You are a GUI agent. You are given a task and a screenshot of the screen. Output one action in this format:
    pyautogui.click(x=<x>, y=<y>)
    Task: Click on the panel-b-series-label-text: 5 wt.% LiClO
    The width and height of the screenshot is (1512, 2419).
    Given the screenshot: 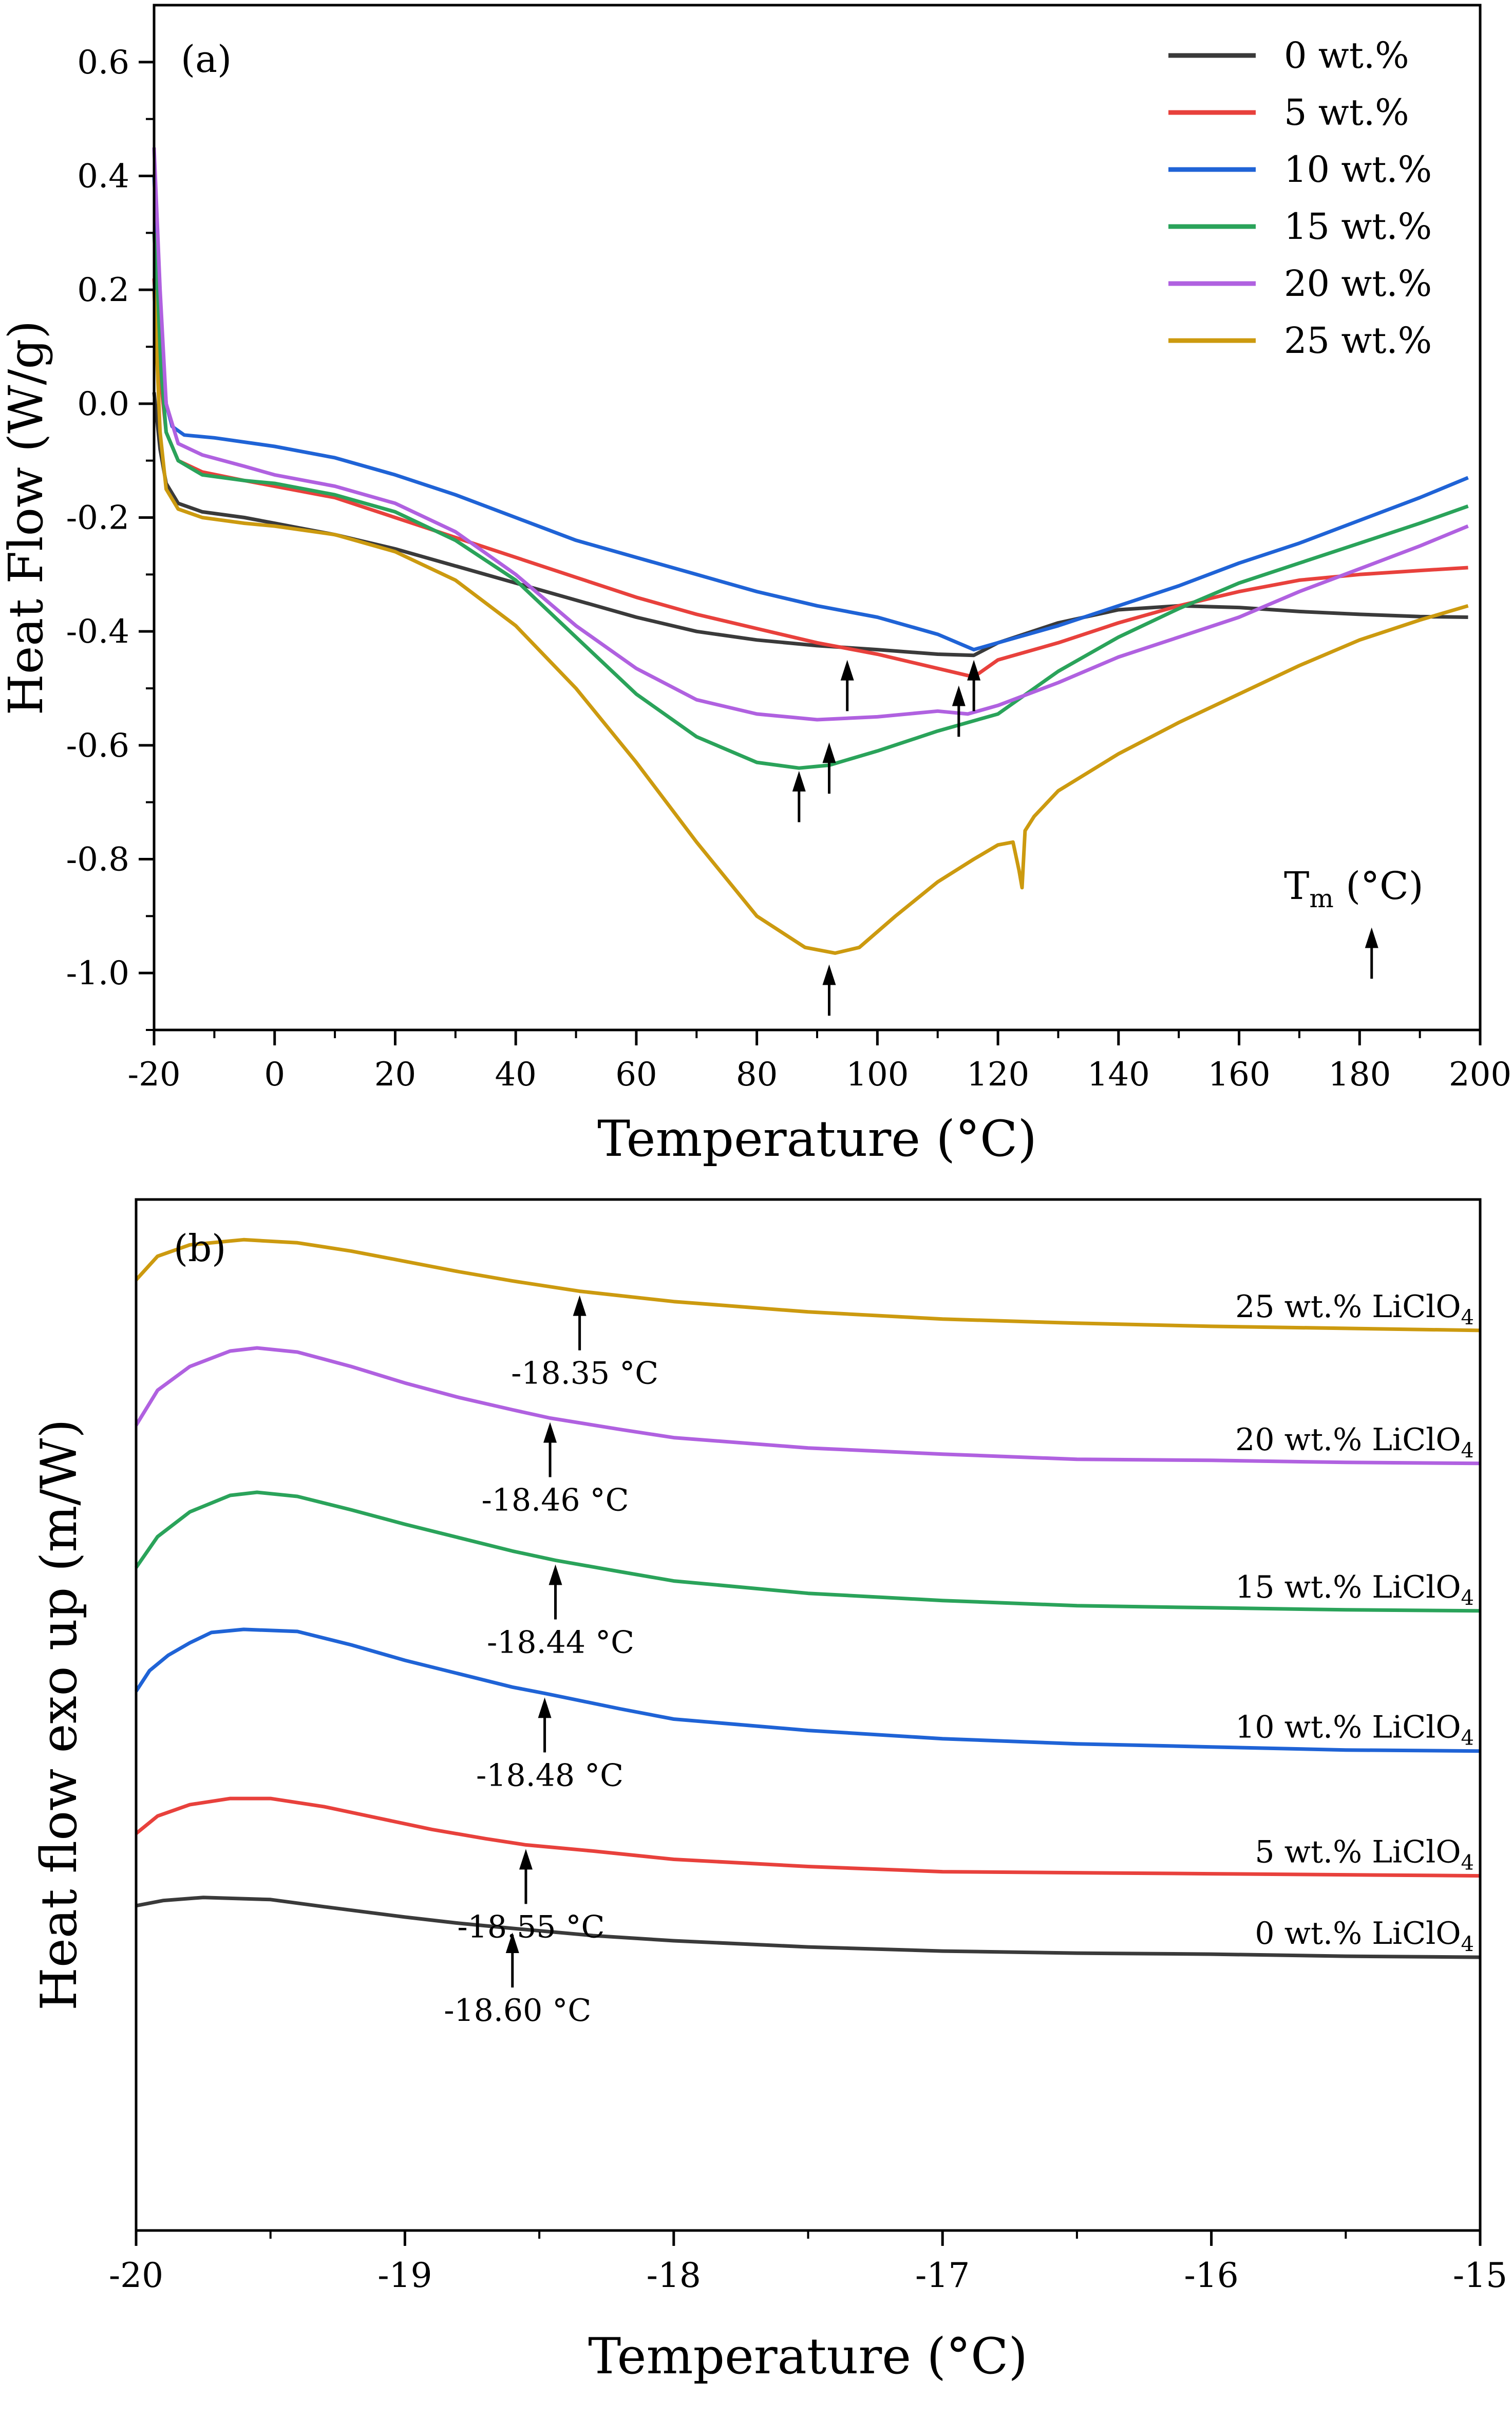 What is the action you would take?
    pyautogui.click(x=1358, y=1852)
    